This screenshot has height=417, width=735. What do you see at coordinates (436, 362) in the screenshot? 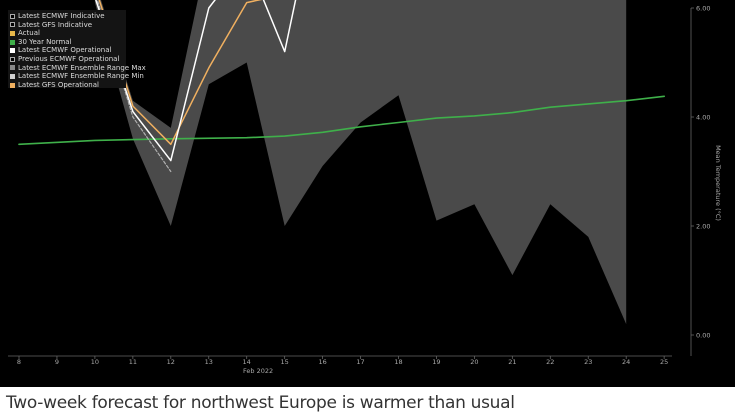
I see `x-tick-label: 19` at bounding box center [436, 362].